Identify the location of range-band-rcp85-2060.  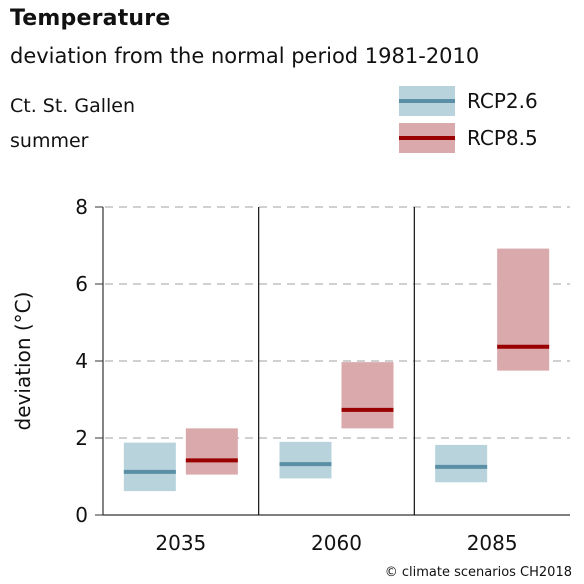
(367, 395).